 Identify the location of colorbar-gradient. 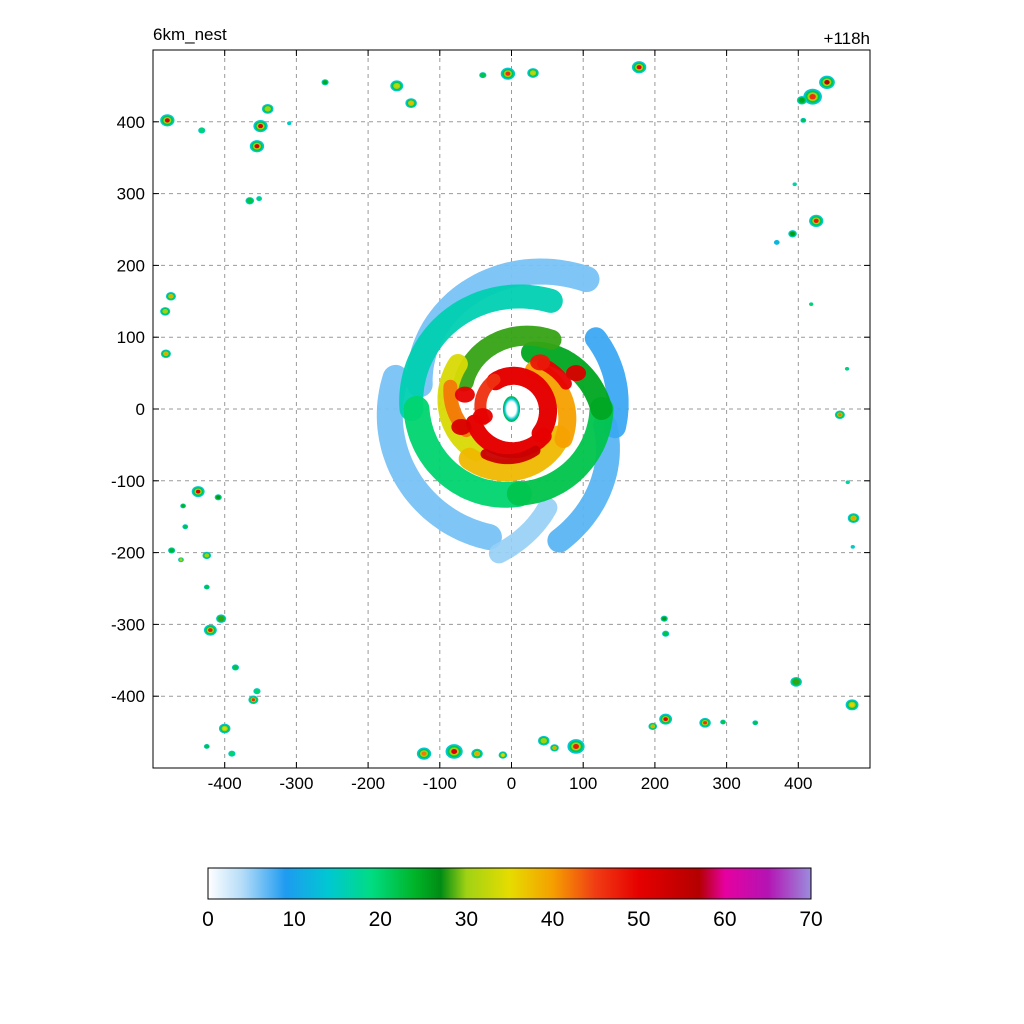
(509, 883).